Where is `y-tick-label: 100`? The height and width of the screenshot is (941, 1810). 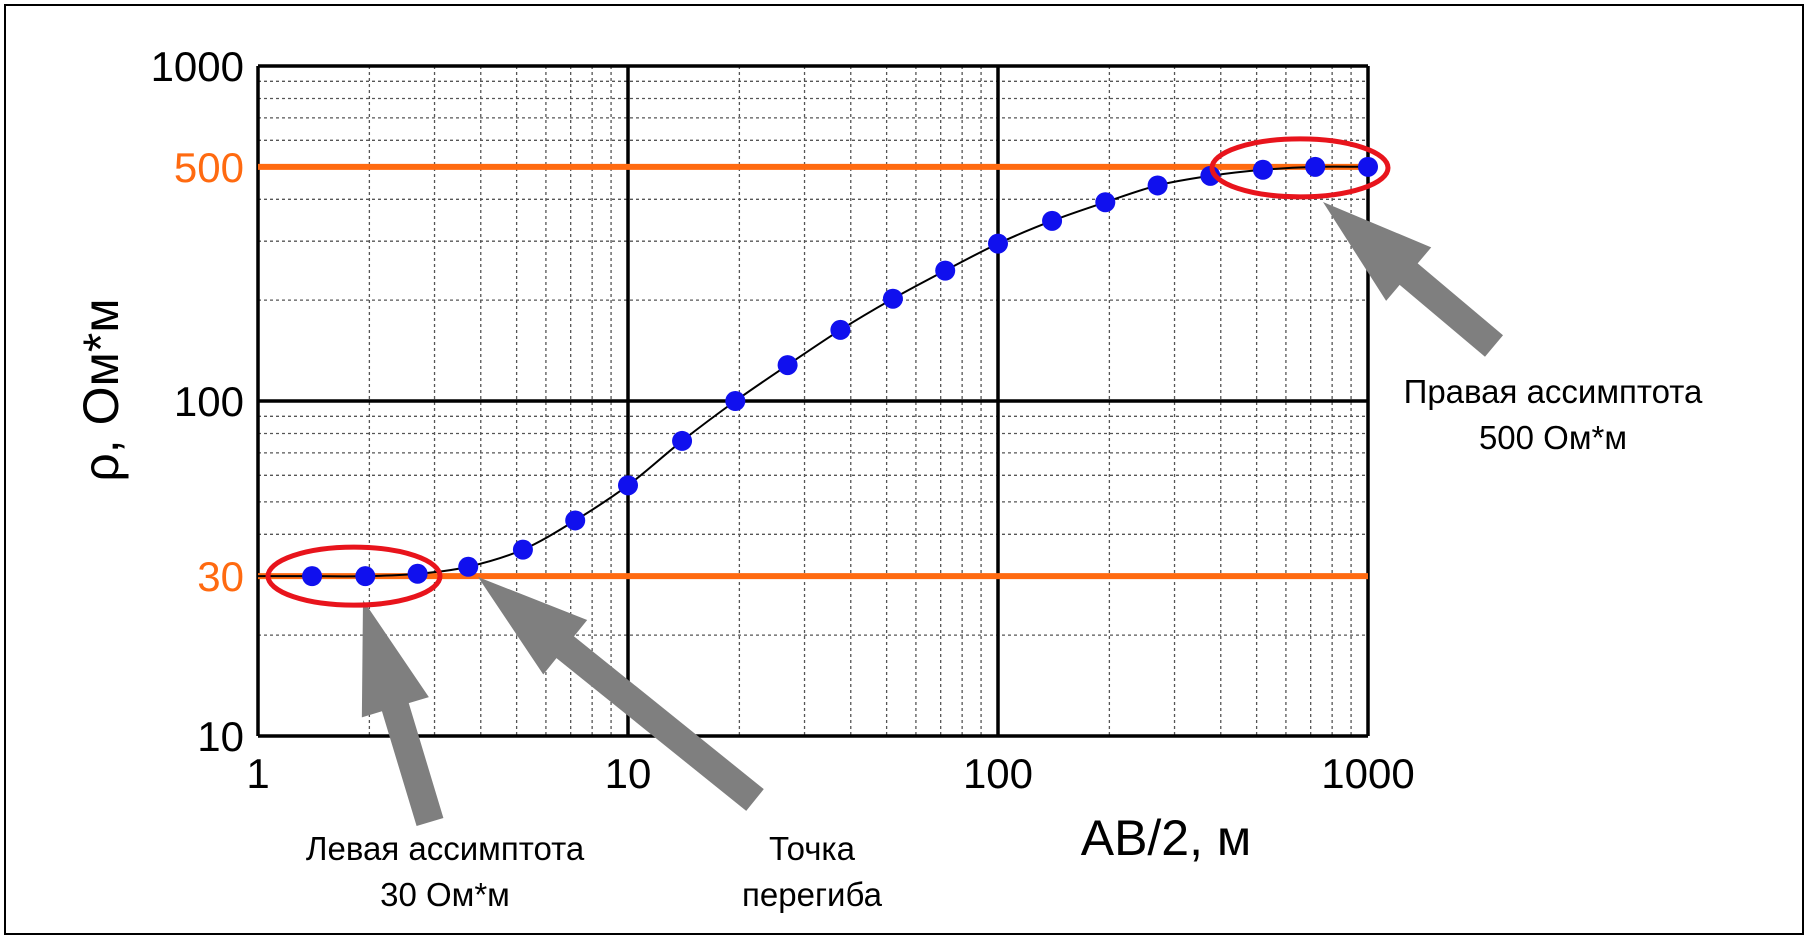 y-tick-label: 100 is located at coordinates (209, 401).